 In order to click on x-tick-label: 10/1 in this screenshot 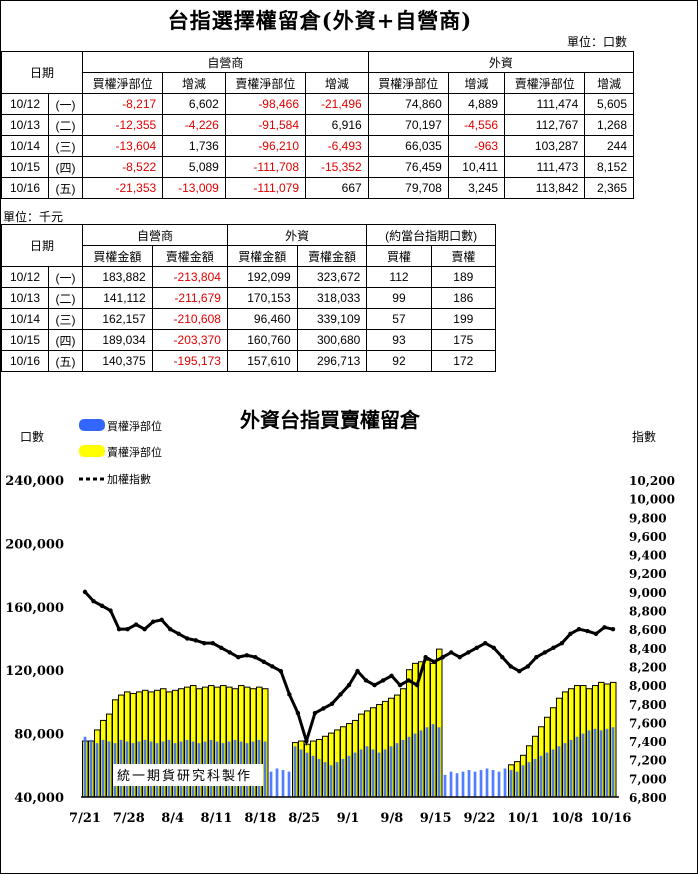, I will do `click(523, 818)`.